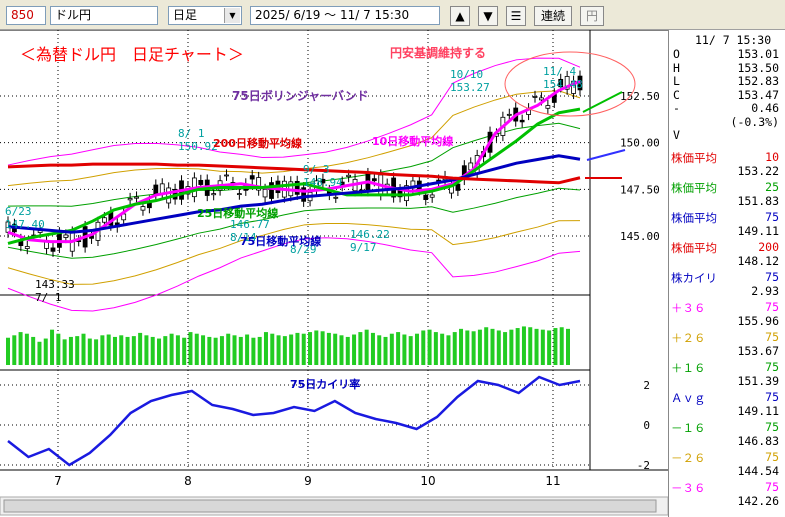 This screenshot has height=517, width=785. I want to click on price-label-value: 146.22, so click(370, 234).